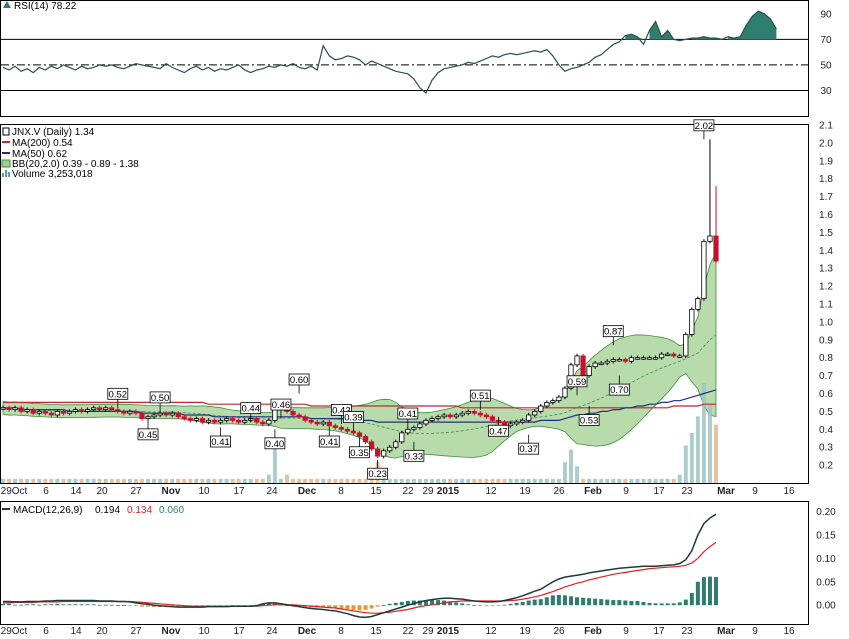  I want to click on price-tick-label: 1.4, so click(826, 251).